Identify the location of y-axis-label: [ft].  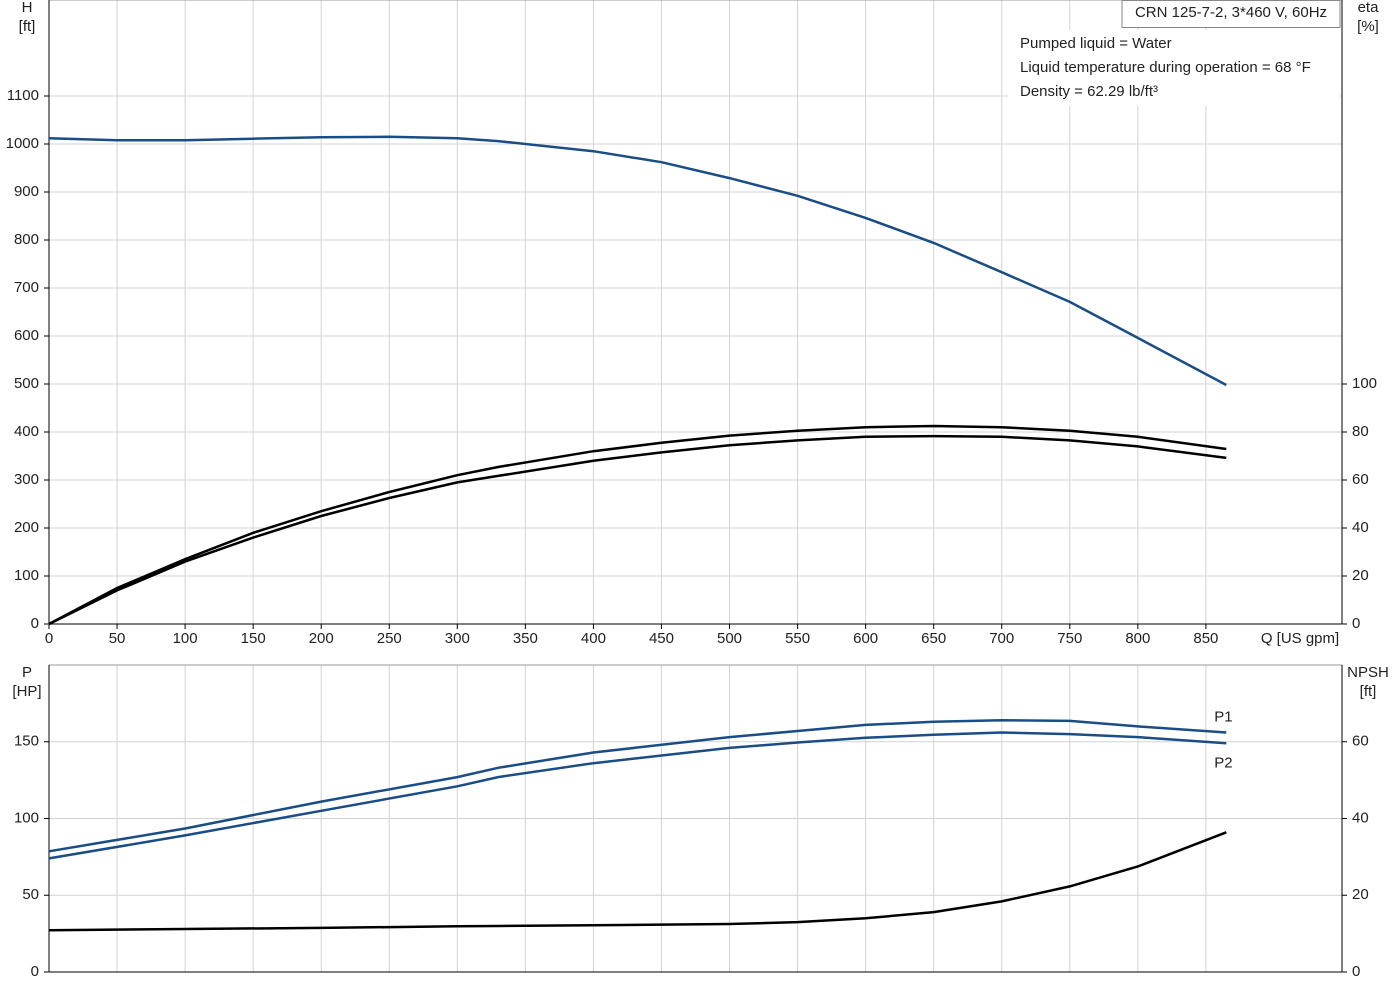
(27, 26).